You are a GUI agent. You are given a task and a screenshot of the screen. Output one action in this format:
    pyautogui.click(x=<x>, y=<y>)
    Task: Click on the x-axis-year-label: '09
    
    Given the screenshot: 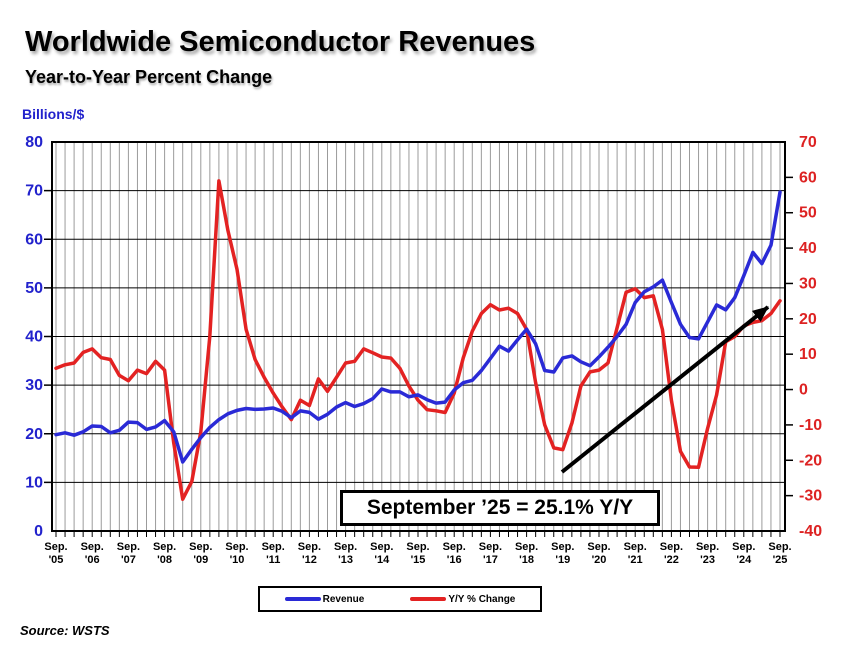 What is the action you would take?
    pyautogui.click(x=200, y=560)
    